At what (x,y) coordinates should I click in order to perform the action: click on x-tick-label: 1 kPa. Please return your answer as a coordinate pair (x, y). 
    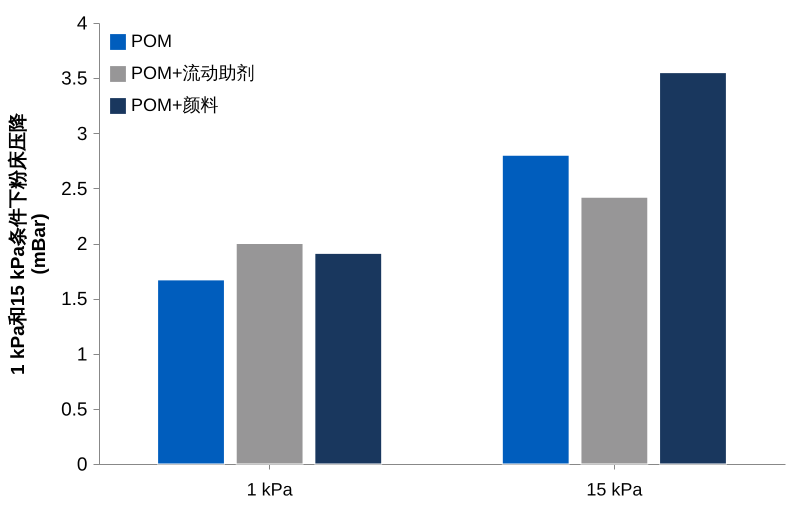
    Looking at the image, I should click on (270, 490).